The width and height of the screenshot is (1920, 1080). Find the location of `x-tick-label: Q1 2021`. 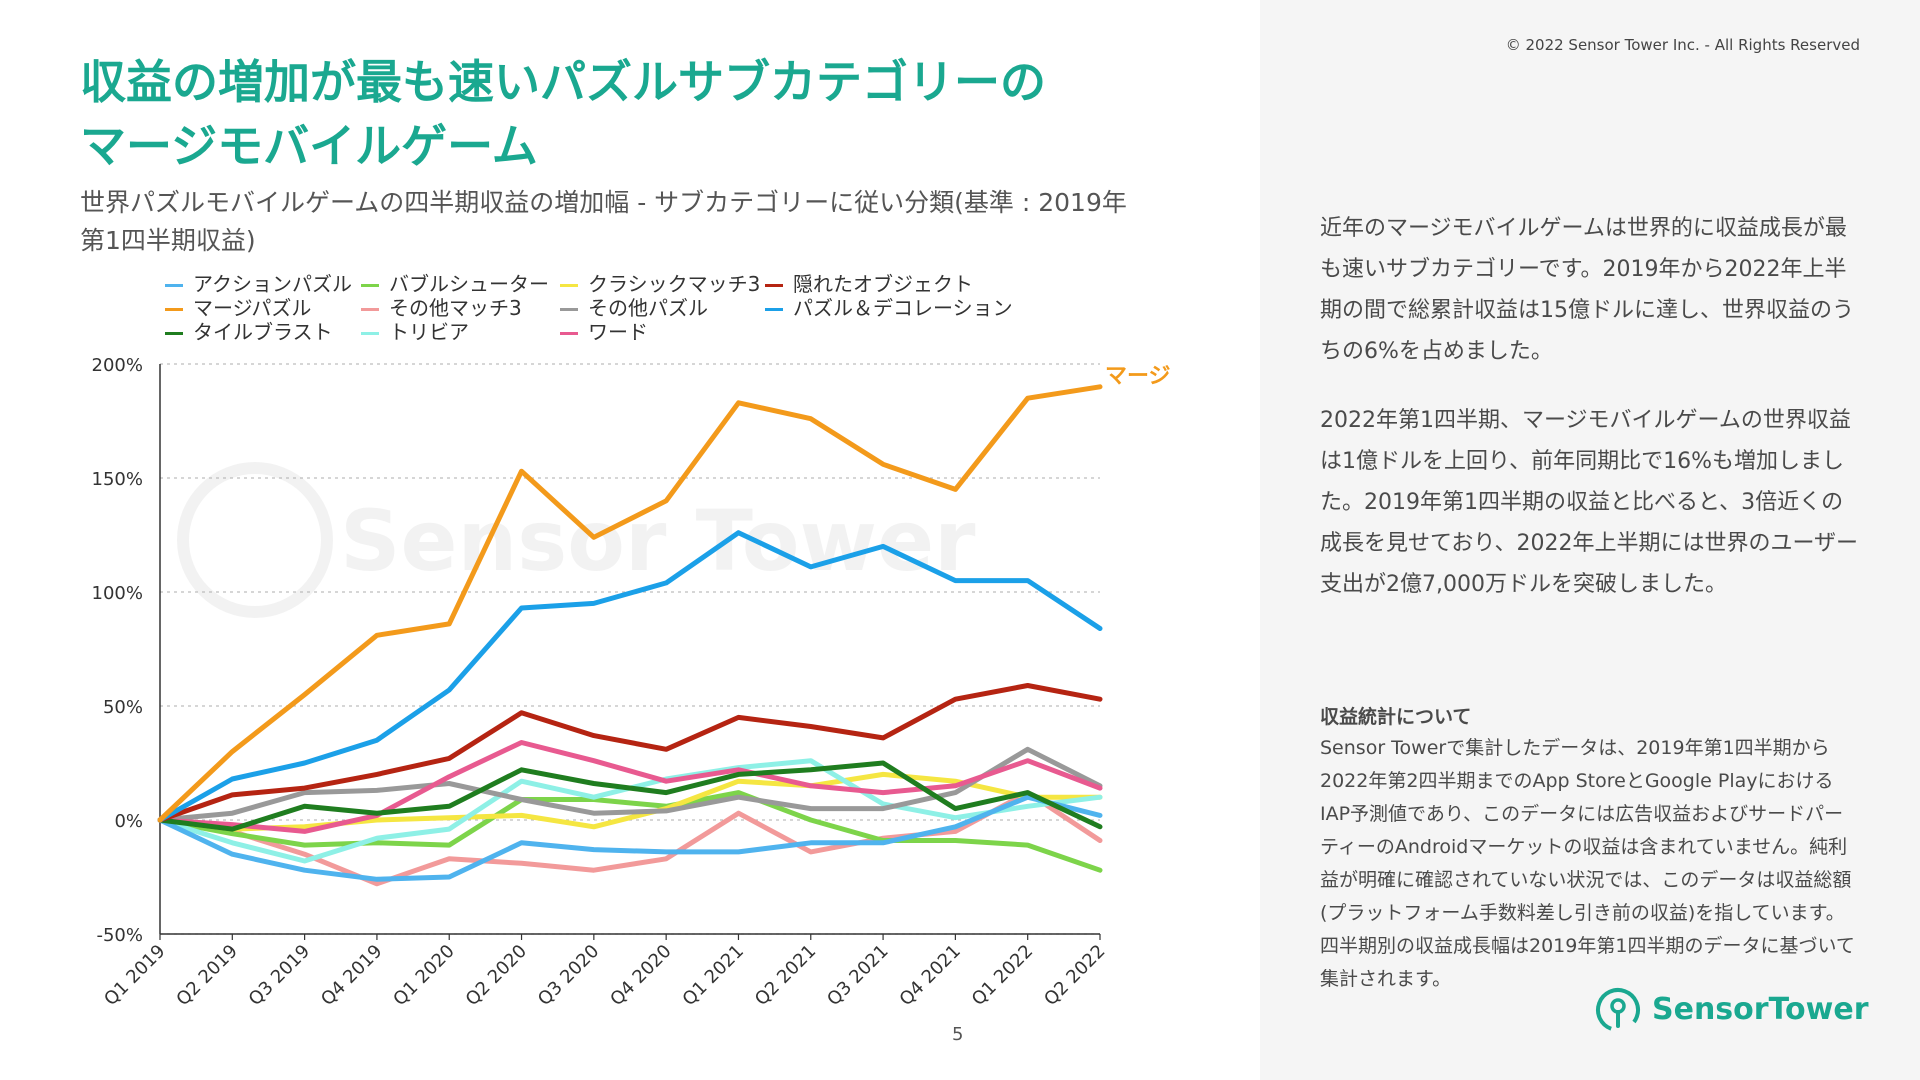

x-tick-label: Q1 2021 is located at coordinates (713, 975).